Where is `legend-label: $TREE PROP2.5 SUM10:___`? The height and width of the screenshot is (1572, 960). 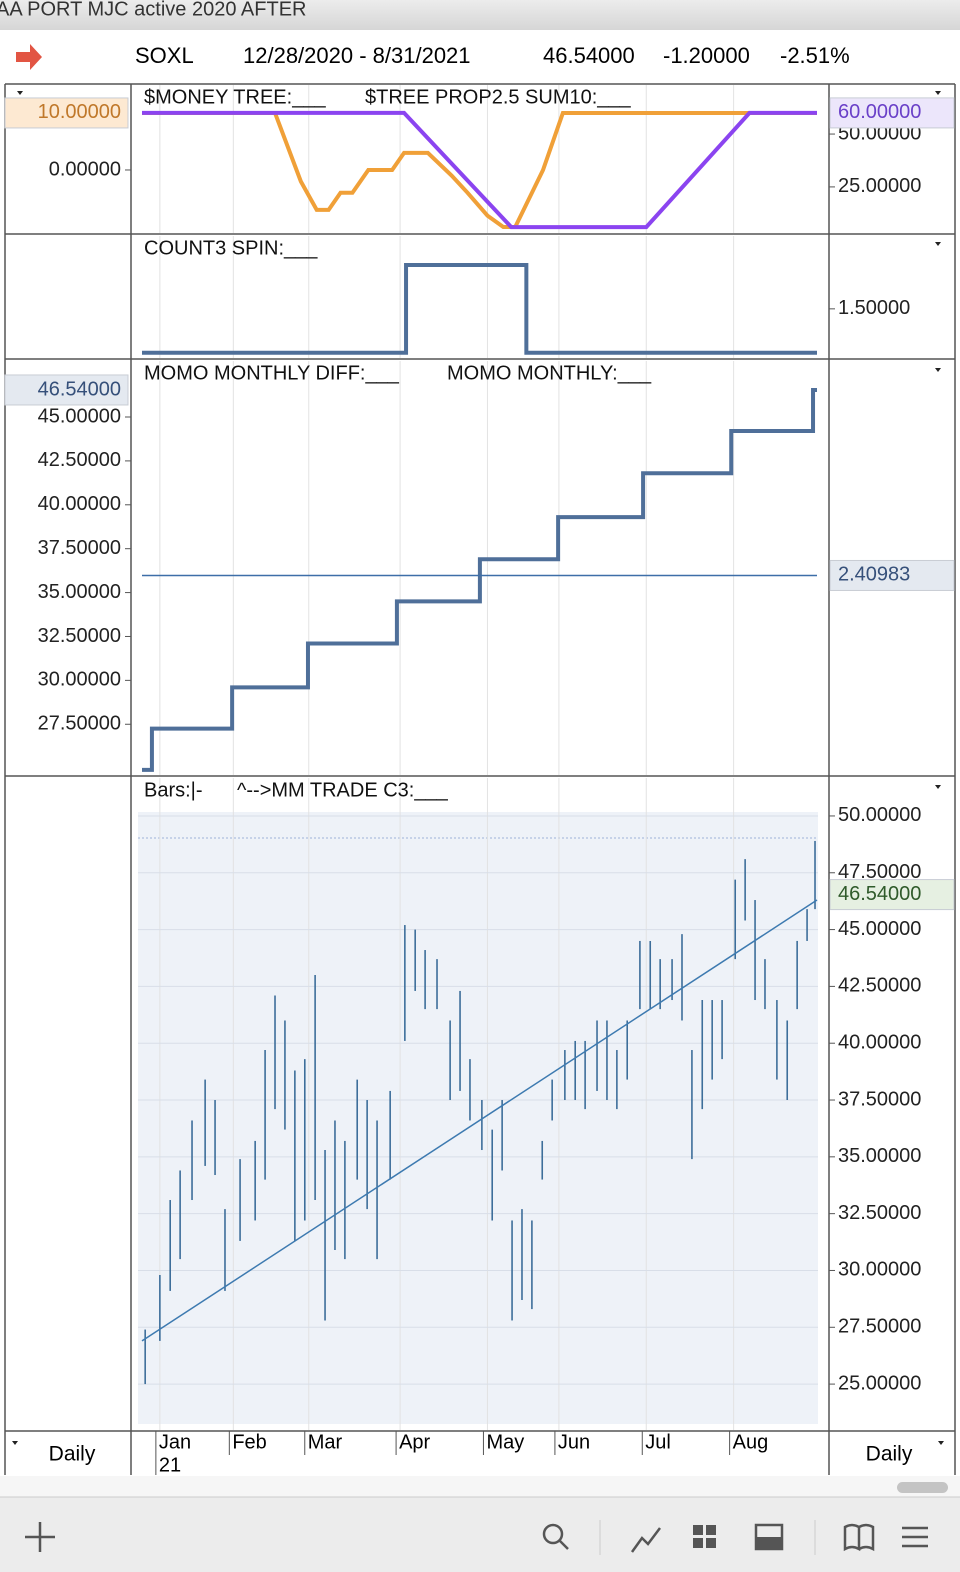 legend-label: $TREE PROP2.5 SUM10:___ is located at coordinates (498, 97).